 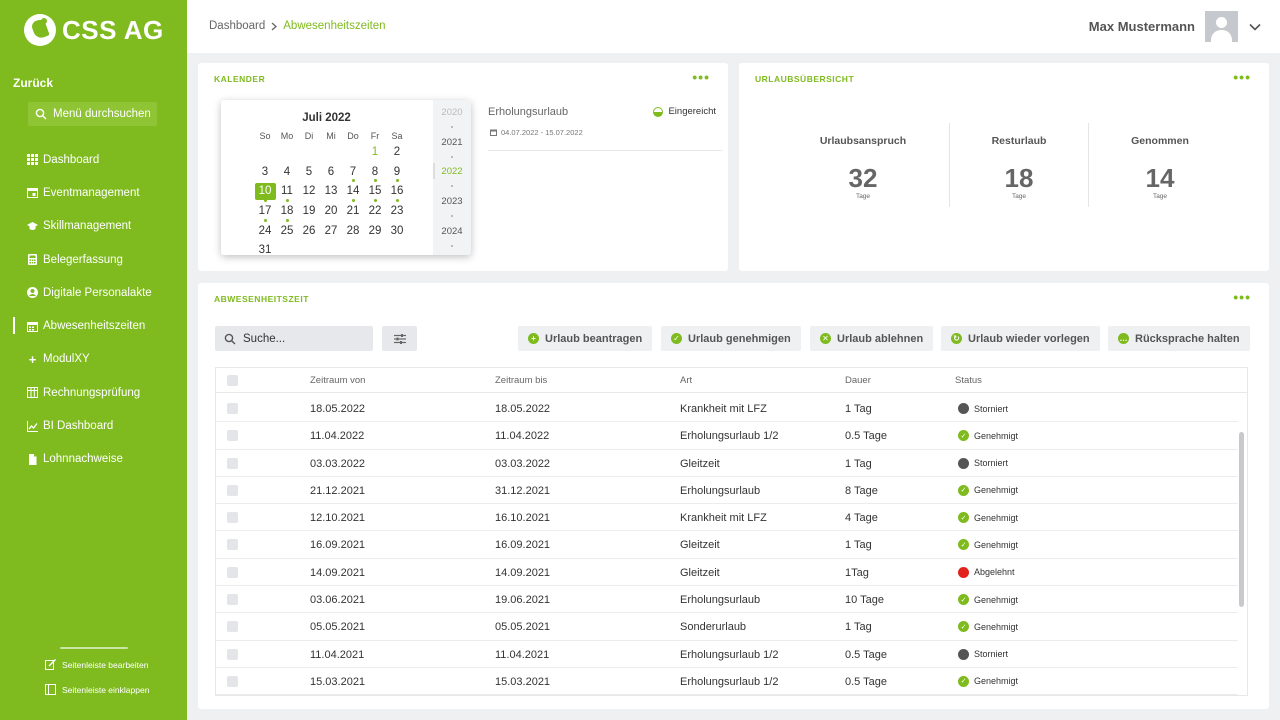 I want to click on grid-icon, so click(x=32, y=160).